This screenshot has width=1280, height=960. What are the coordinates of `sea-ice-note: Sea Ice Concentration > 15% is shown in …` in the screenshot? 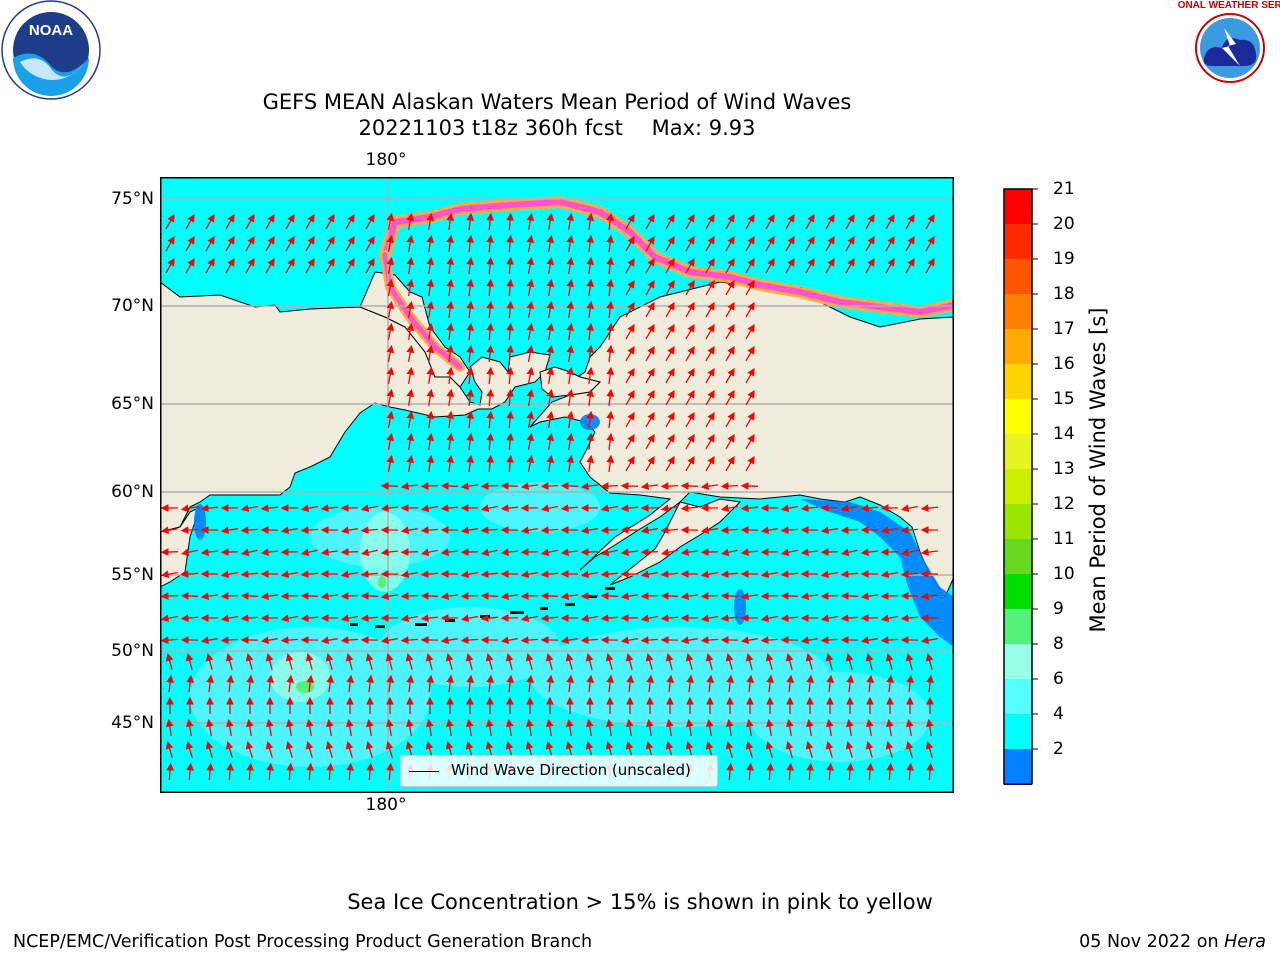 It's located at (640, 902).